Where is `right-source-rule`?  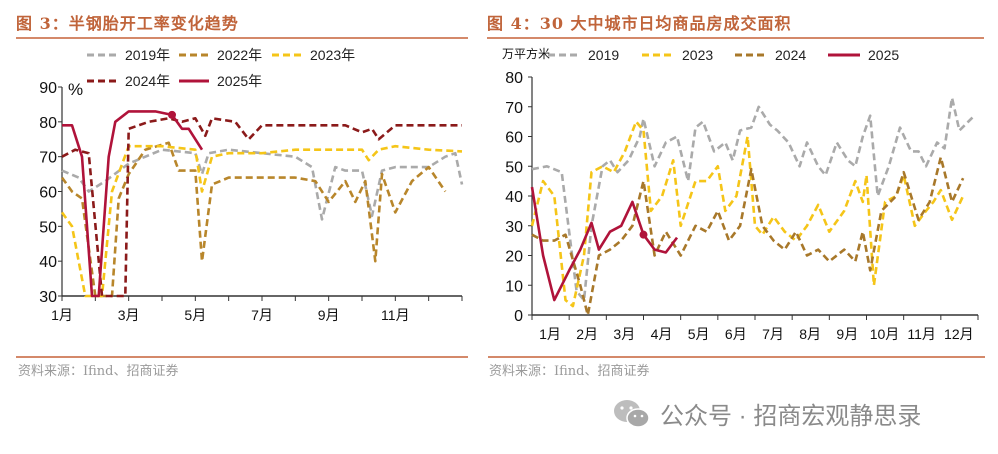 right-source-rule is located at coordinates (736, 357).